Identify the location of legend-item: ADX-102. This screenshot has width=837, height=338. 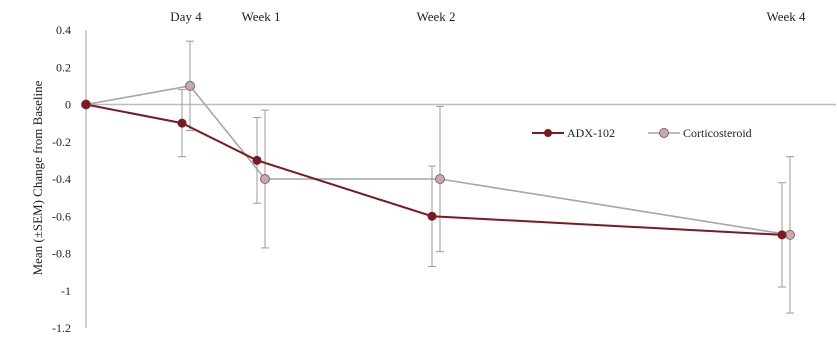
(573, 133).